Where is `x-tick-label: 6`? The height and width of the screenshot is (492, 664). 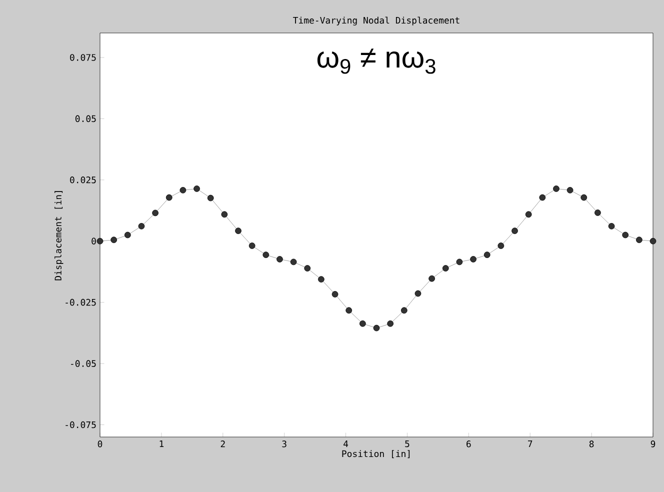 x-tick-label: 6 is located at coordinates (468, 444).